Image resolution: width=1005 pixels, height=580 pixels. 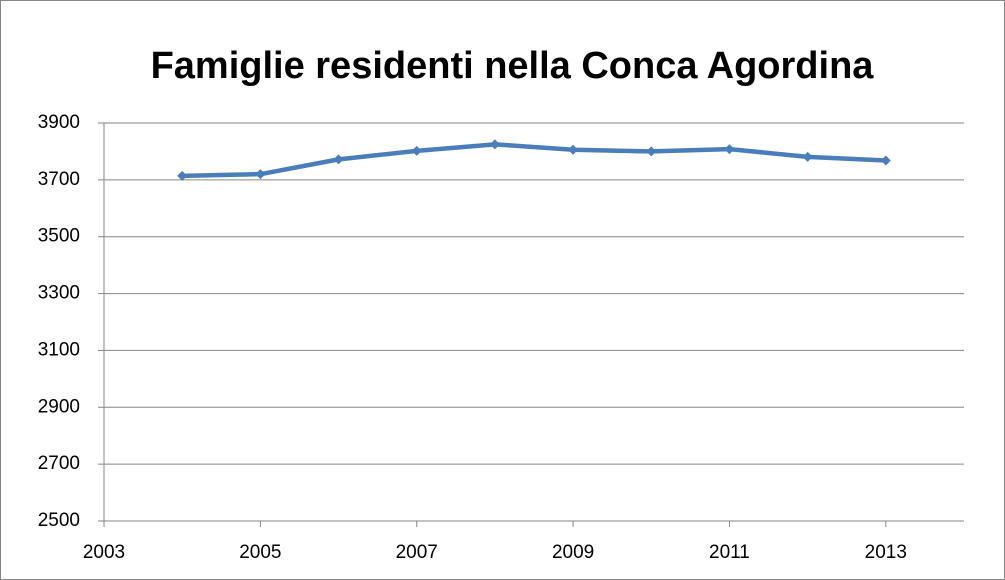 I want to click on x-tick-label: 2011, so click(x=729, y=552).